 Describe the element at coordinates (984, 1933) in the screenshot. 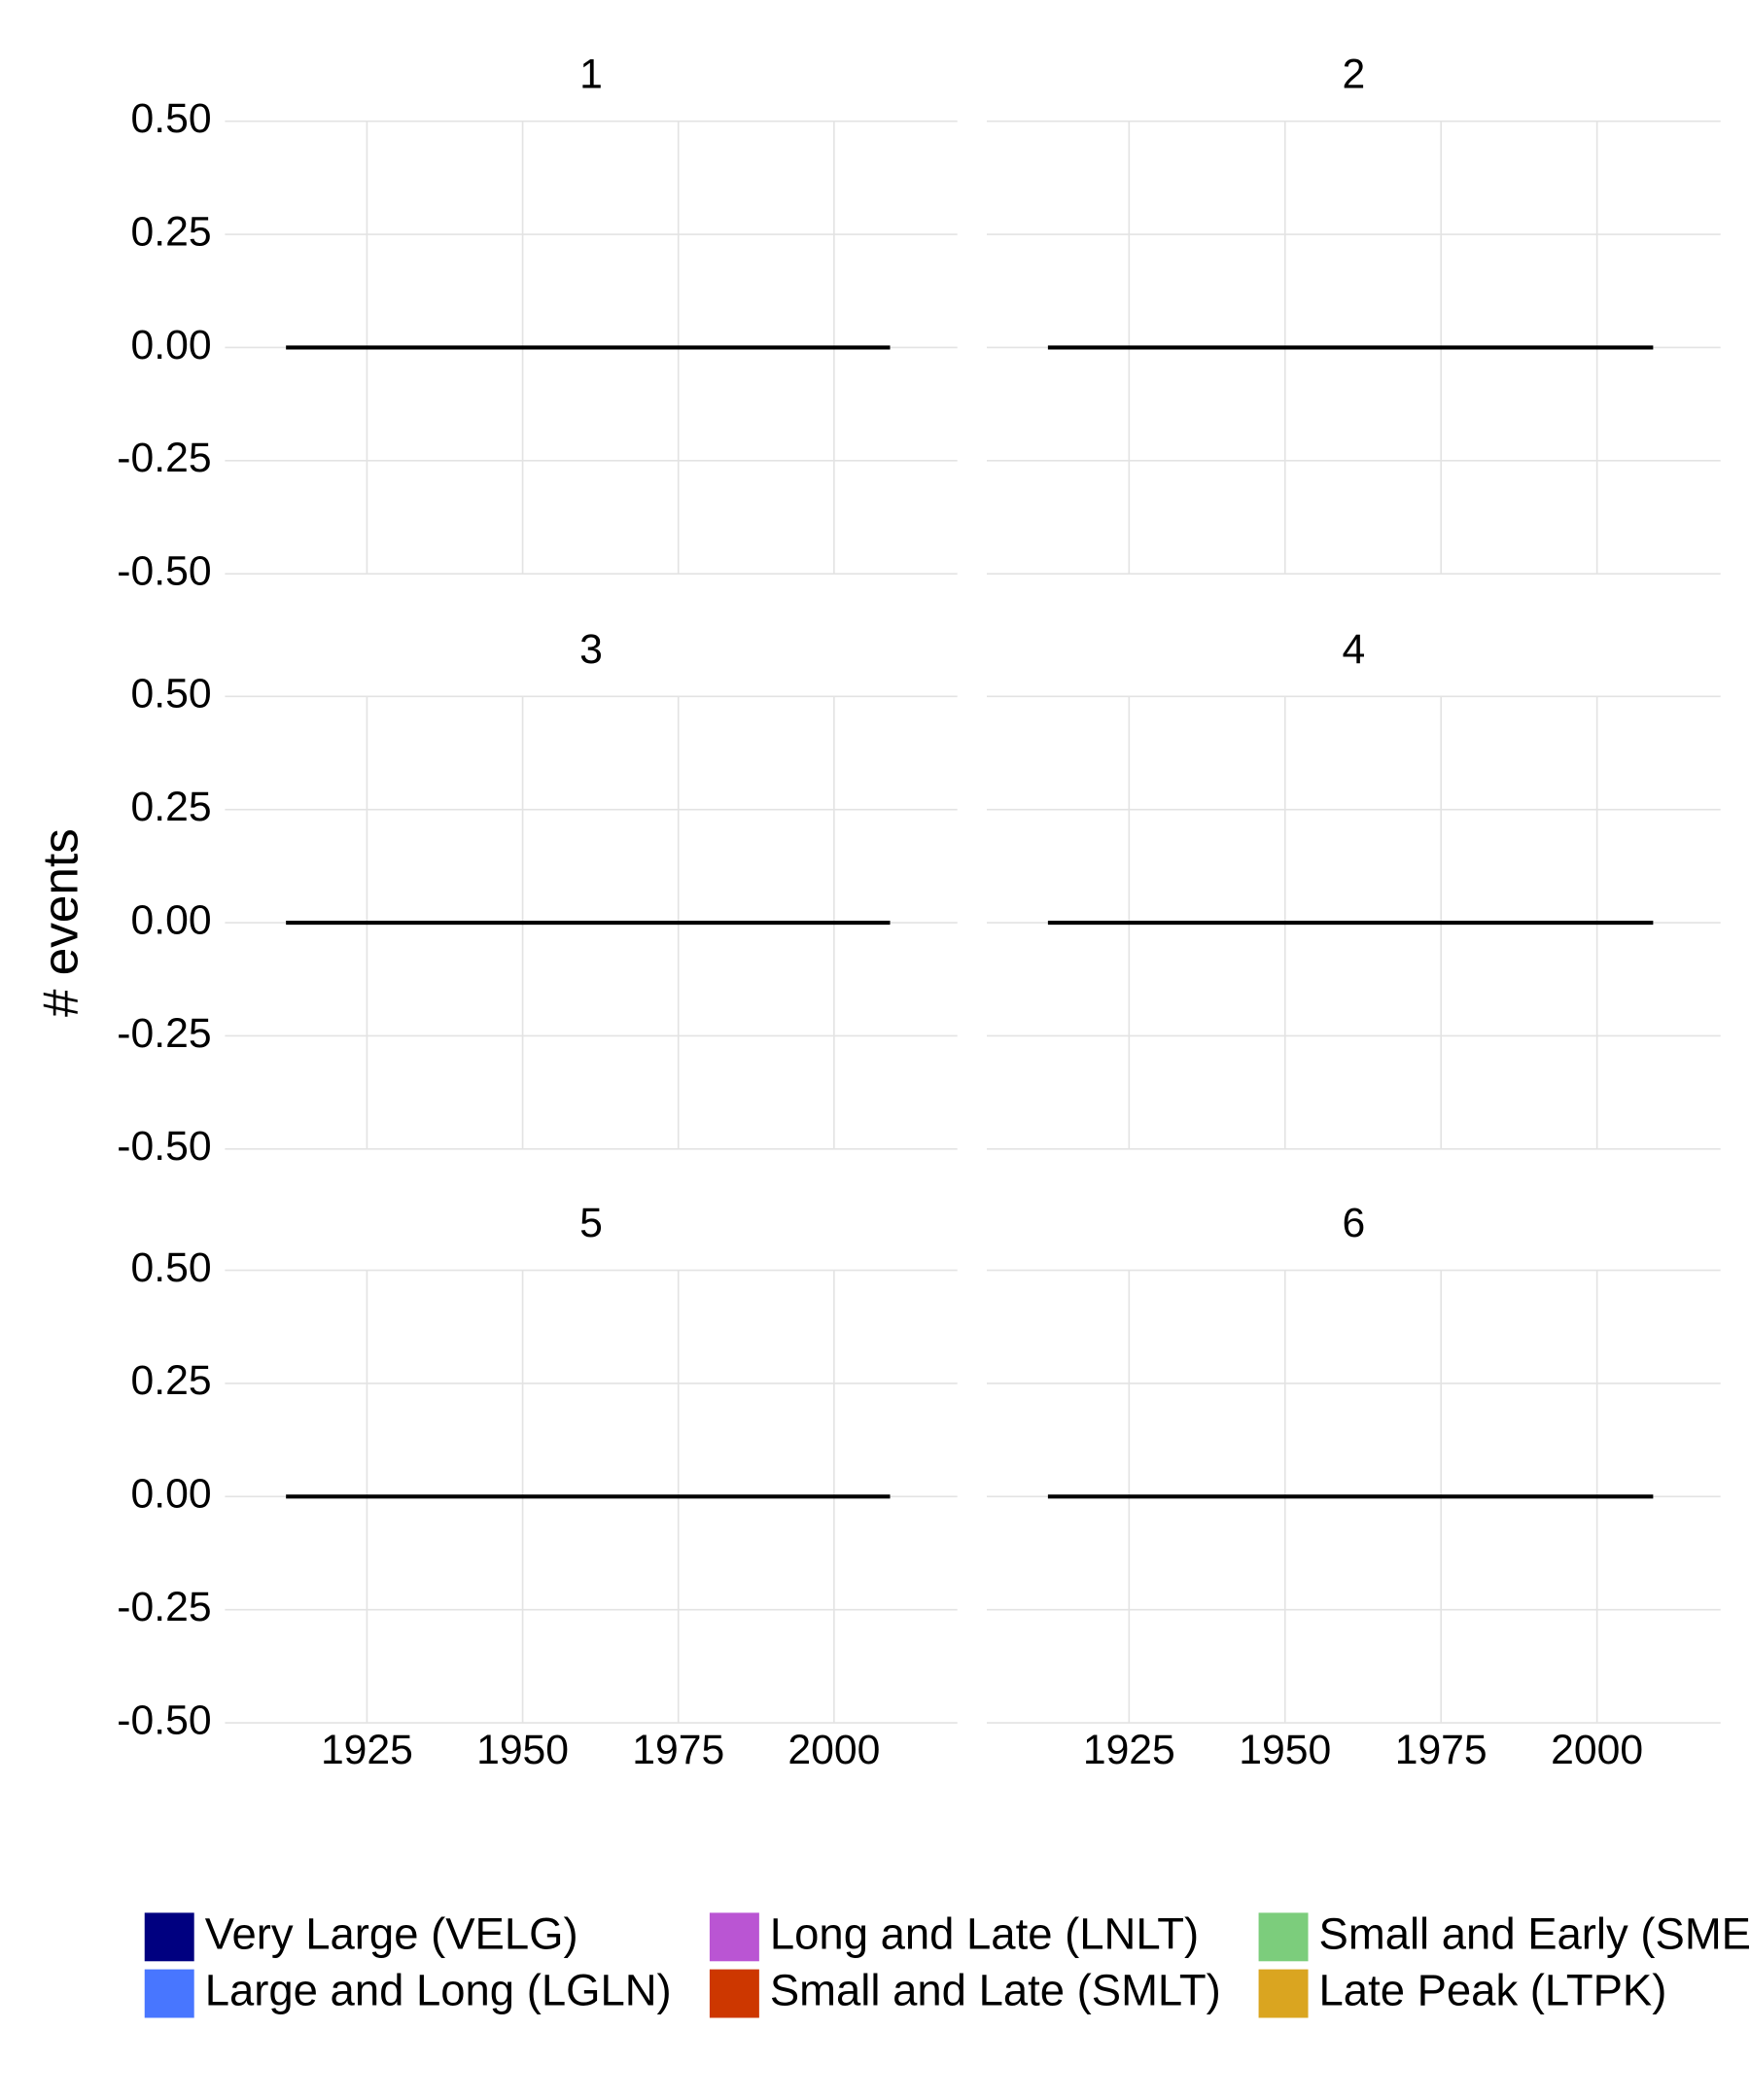

I see `legend-label: Long and Late (LNLT)` at that location.